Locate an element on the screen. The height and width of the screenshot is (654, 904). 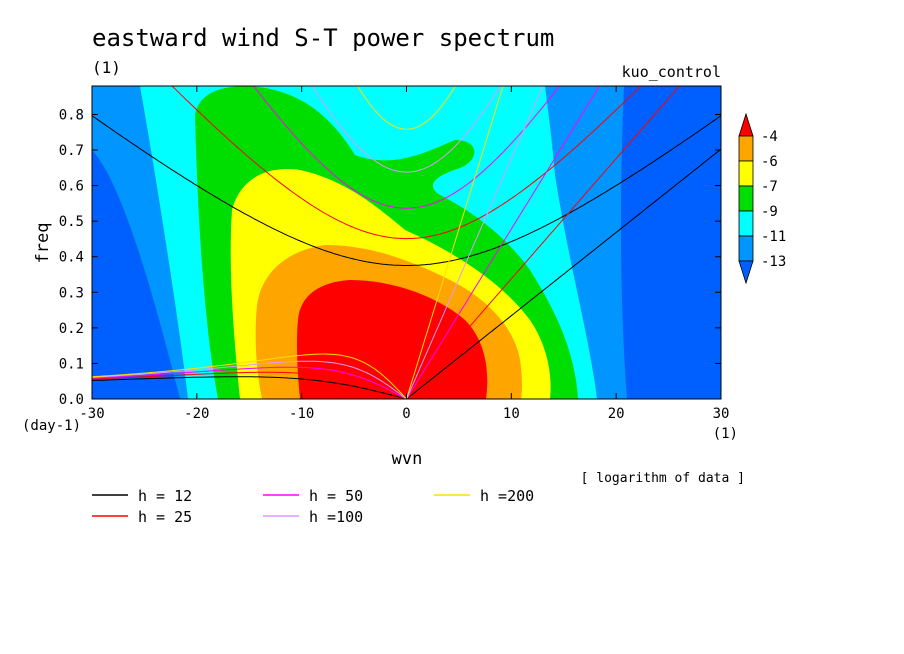
rossby-curve-h12 is located at coordinates (249, 387).